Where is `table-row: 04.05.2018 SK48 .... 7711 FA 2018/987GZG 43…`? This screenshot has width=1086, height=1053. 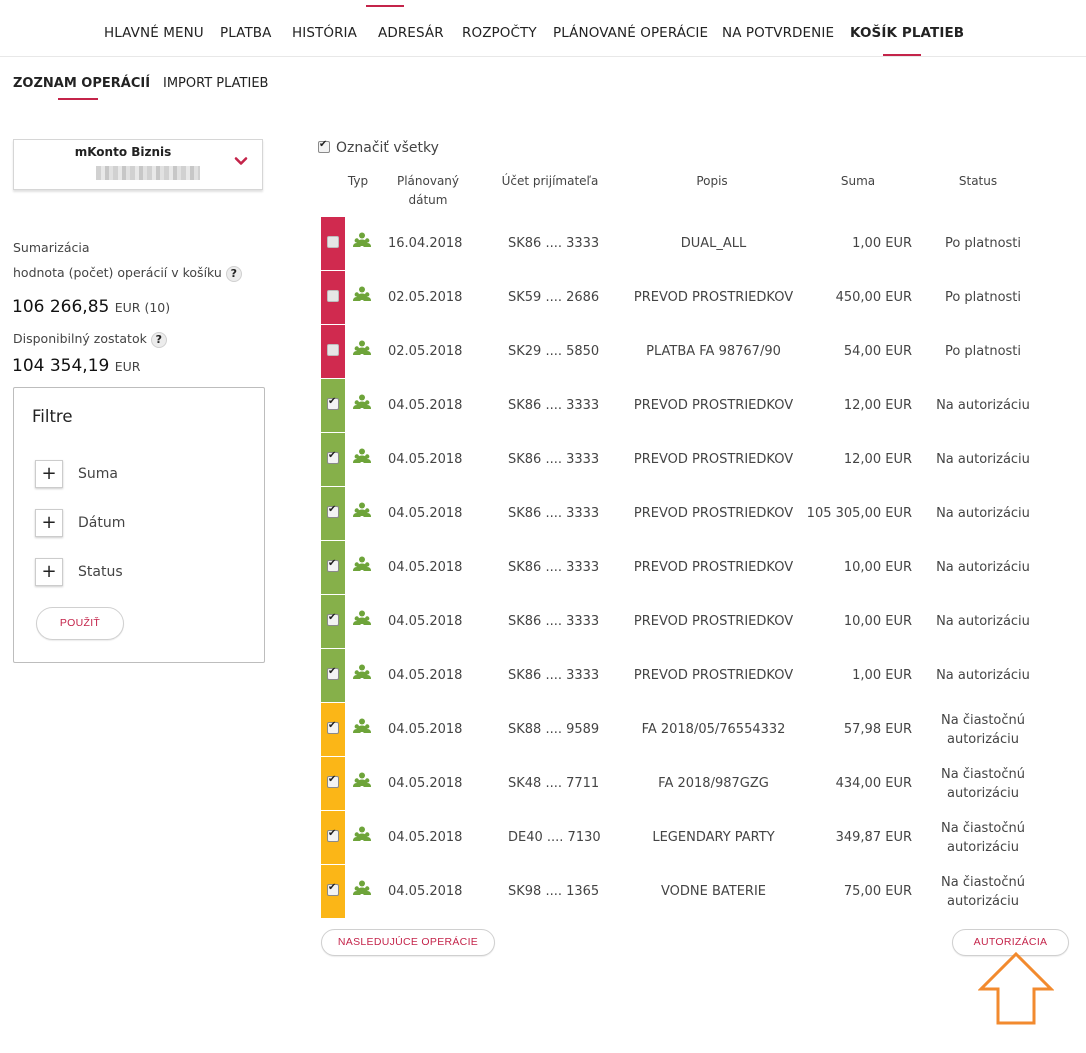
table-row: 04.05.2018 SK48 .... 7711 FA 2018/987GZG 43… is located at coordinates (701, 783).